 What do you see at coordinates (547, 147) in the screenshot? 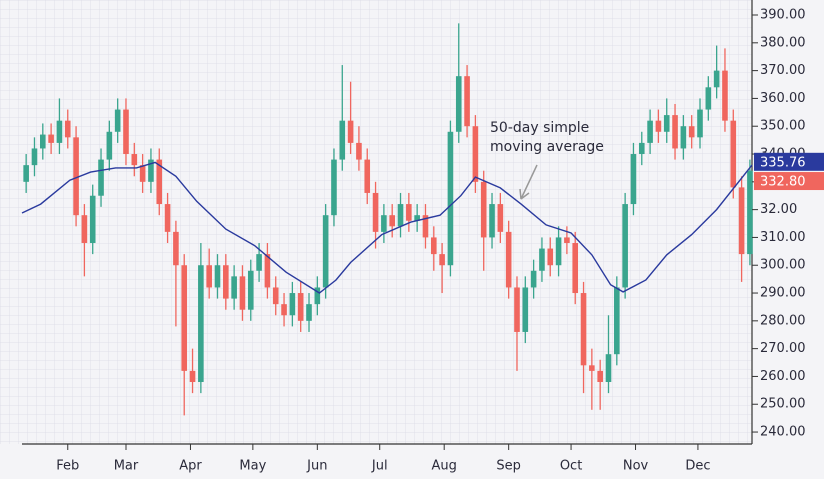
I see `annotation: moving average` at bounding box center [547, 147].